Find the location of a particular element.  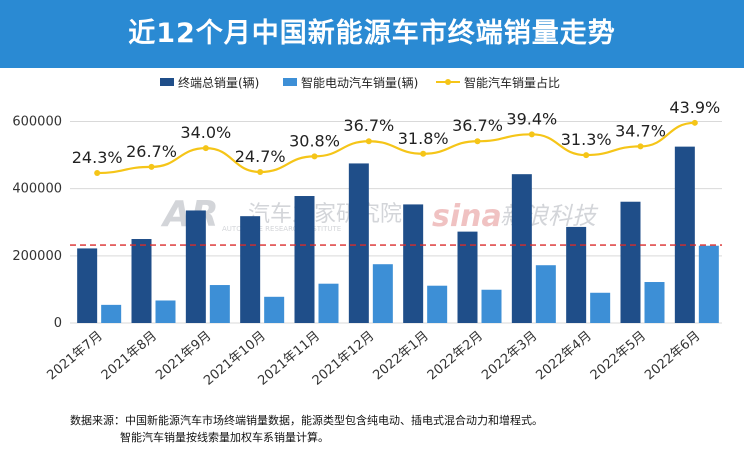

legend-marker-share is located at coordinates (448, 82).